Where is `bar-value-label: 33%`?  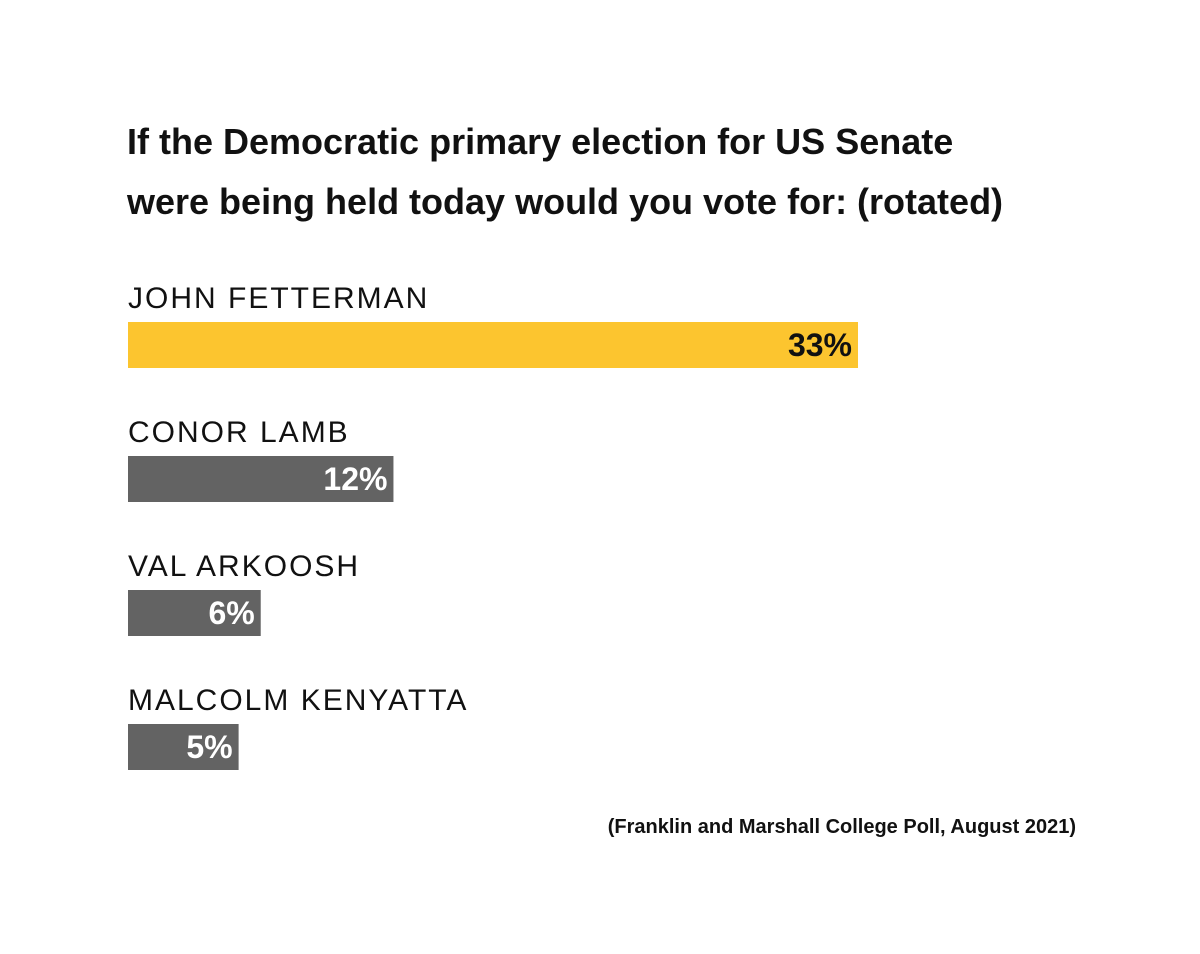
bar-value-label: 33% is located at coordinates (820, 345).